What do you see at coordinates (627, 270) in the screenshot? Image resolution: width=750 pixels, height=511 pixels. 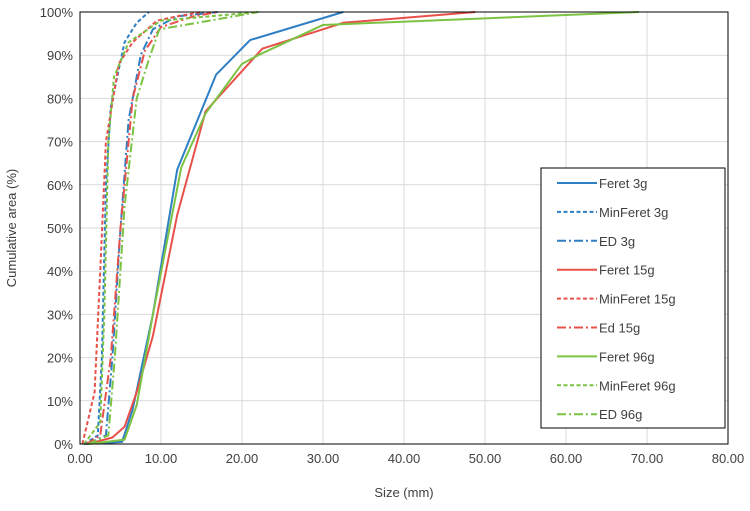 I see `legend-label-feret-15g: Feret 15g` at bounding box center [627, 270].